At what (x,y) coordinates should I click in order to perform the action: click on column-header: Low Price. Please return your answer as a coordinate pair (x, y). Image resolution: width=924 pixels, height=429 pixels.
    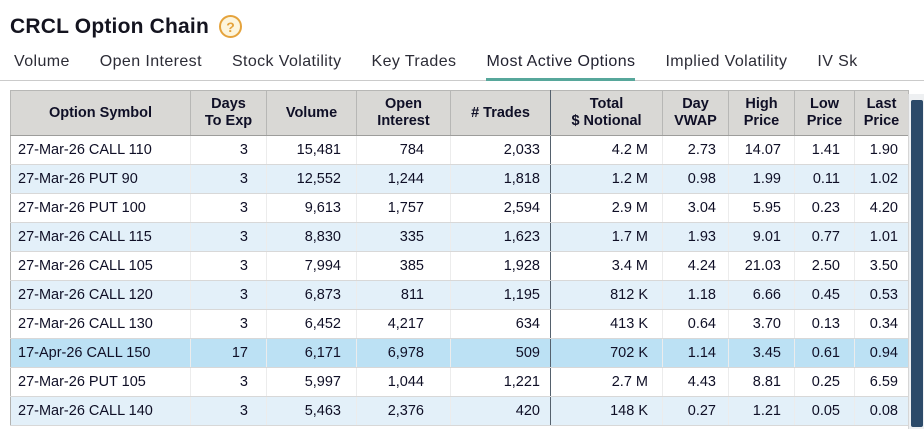
    Looking at the image, I should click on (824, 113).